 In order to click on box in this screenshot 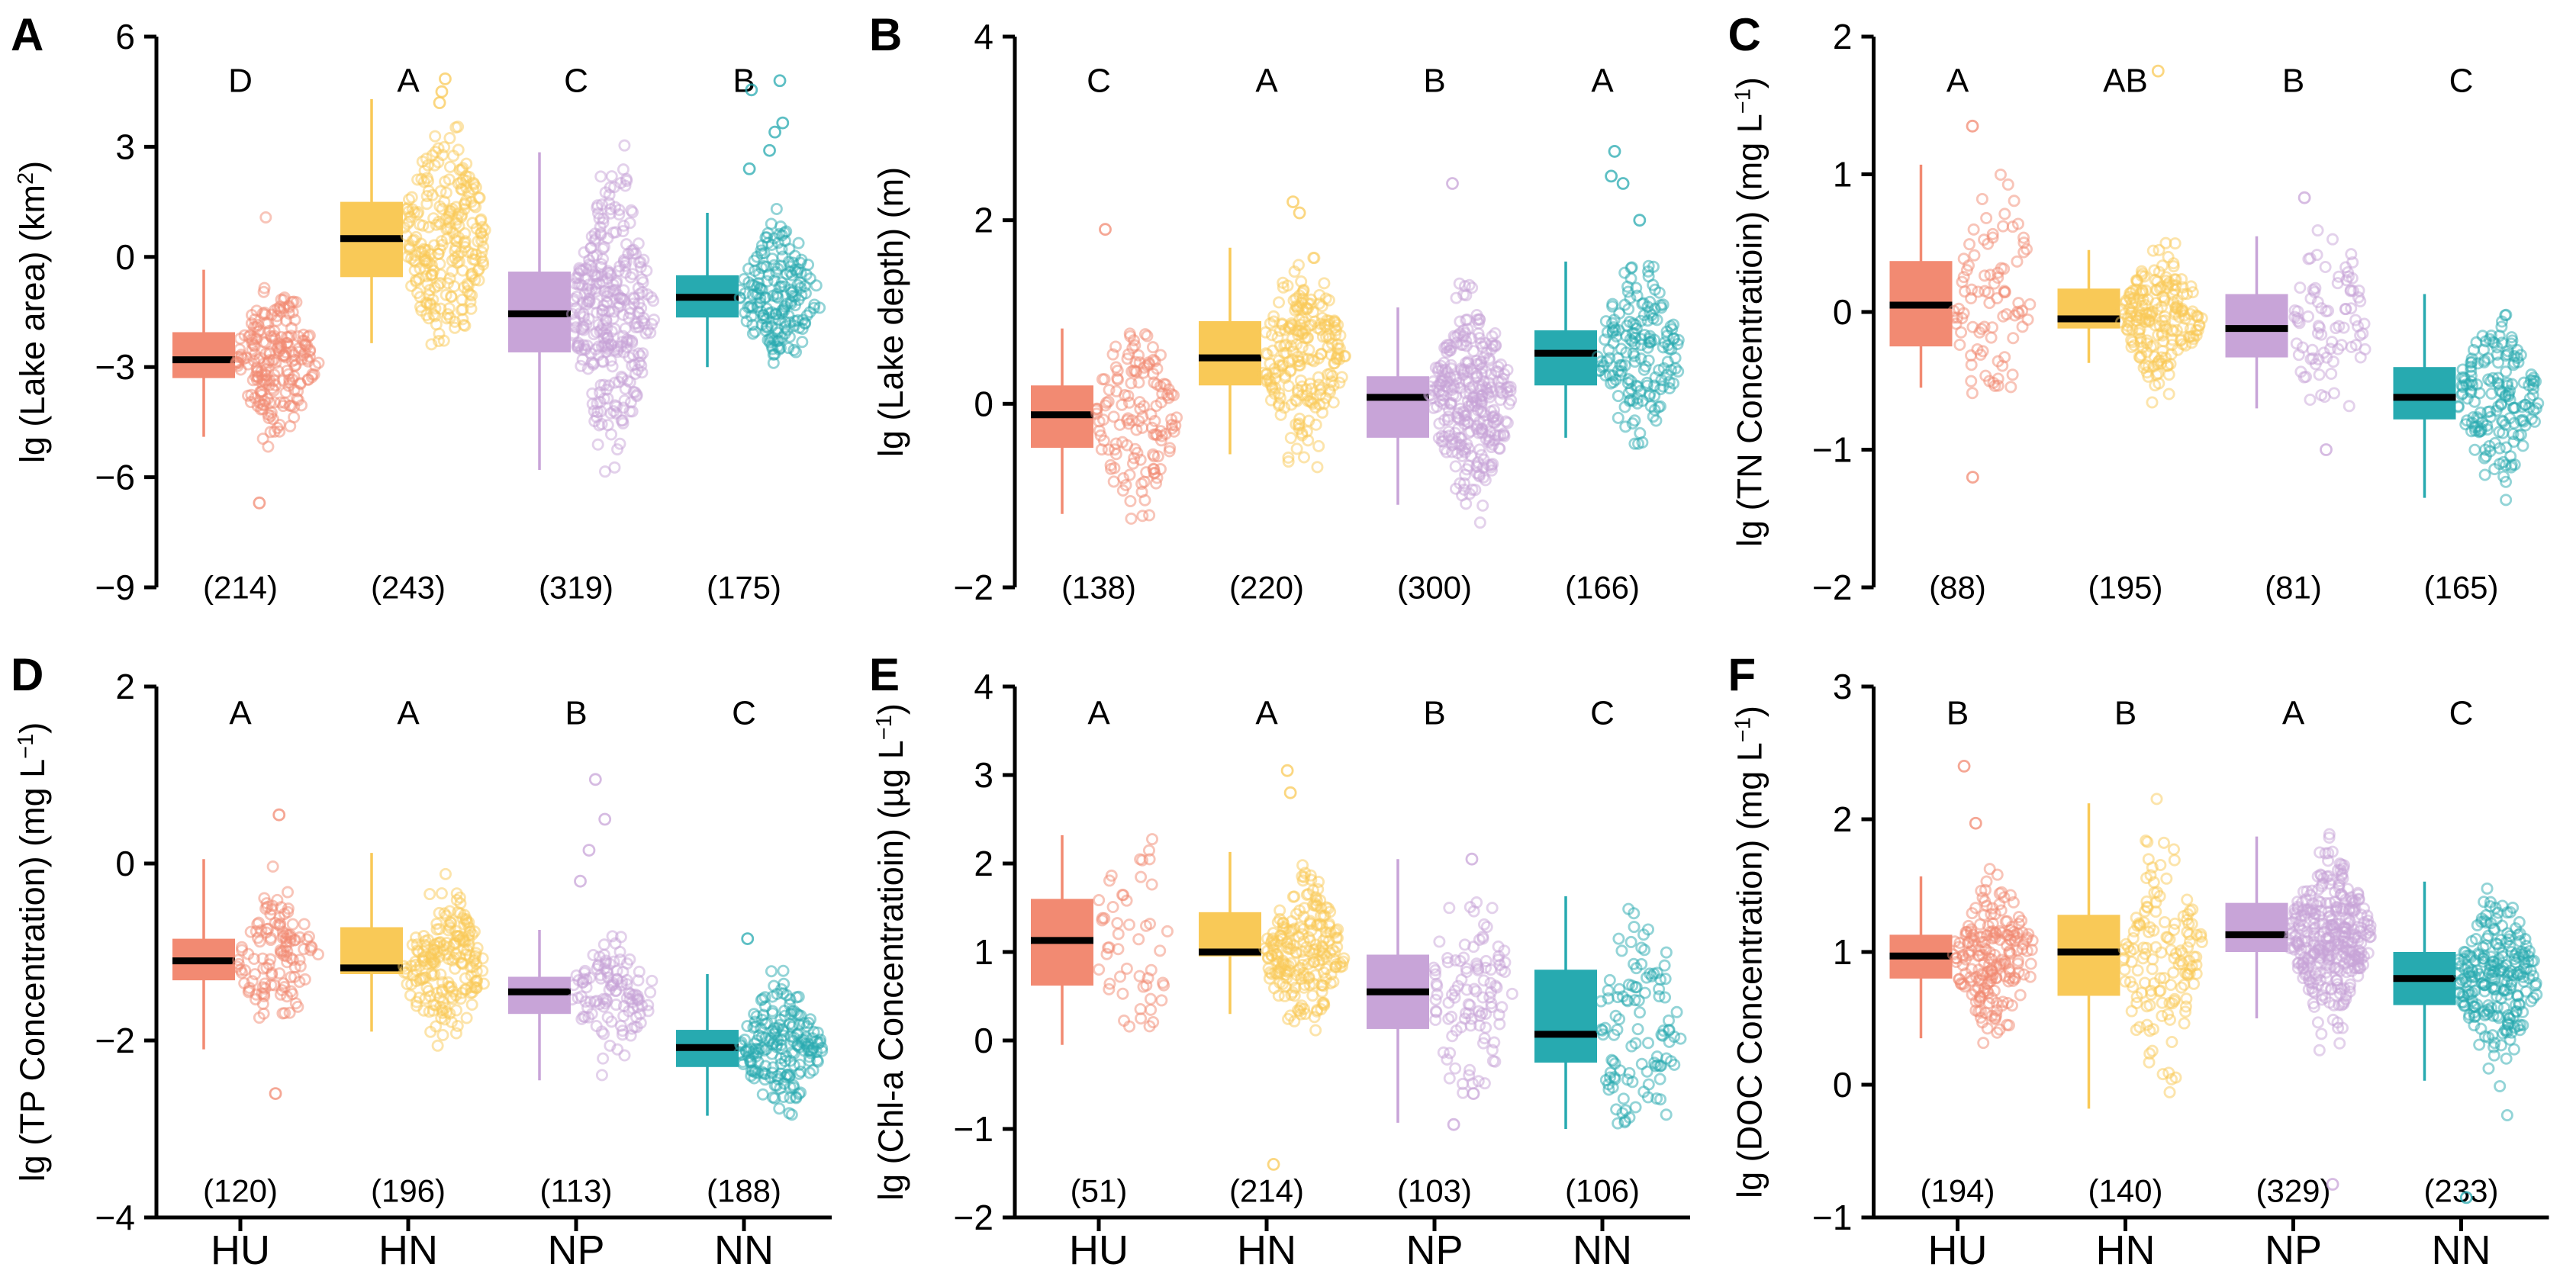, I will do `click(1565, 358)`.